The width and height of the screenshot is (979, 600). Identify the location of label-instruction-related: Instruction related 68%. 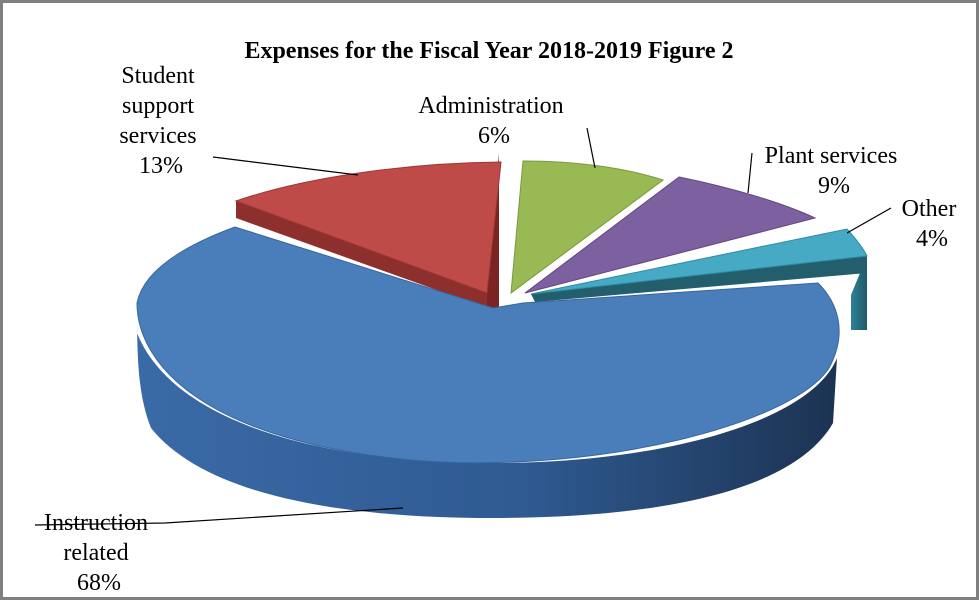
(99, 553).